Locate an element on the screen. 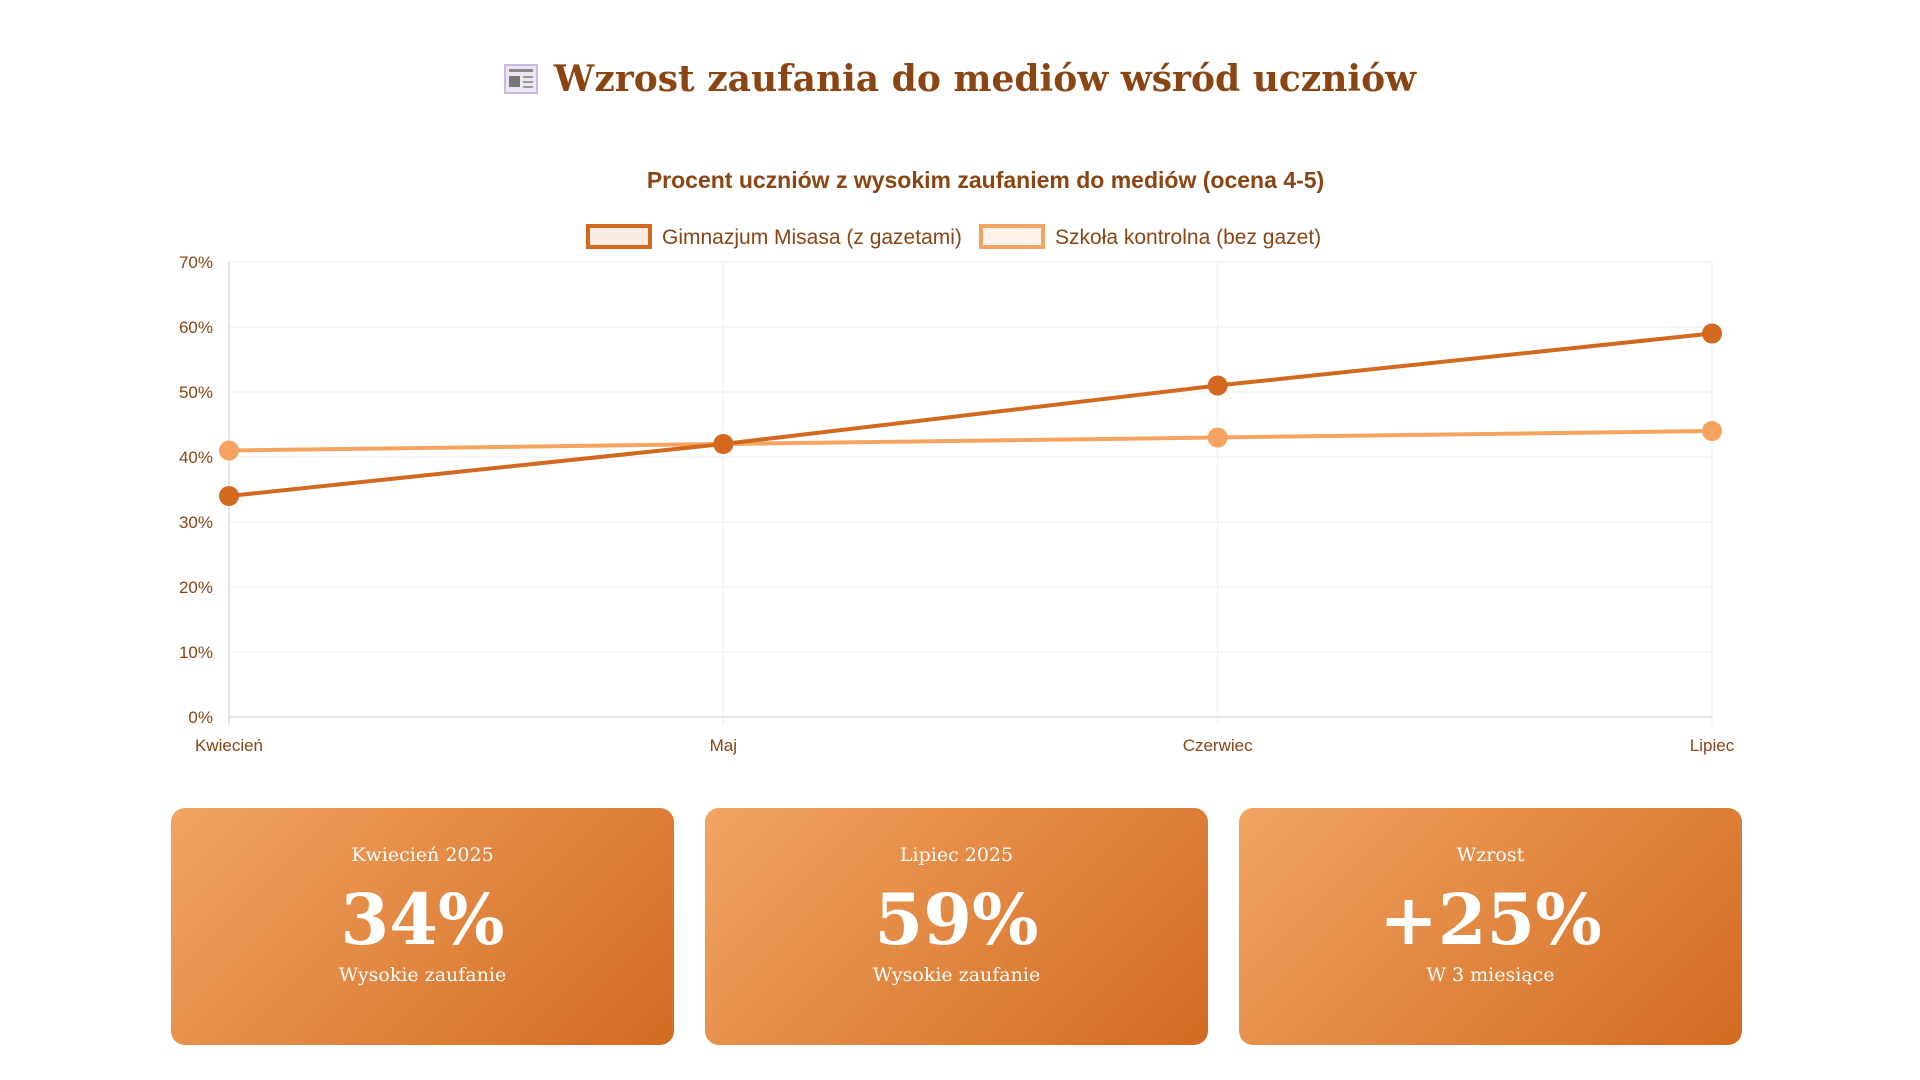 The width and height of the screenshot is (1920, 1080). x-tick-label: Czerwiec is located at coordinates (1218, 745).